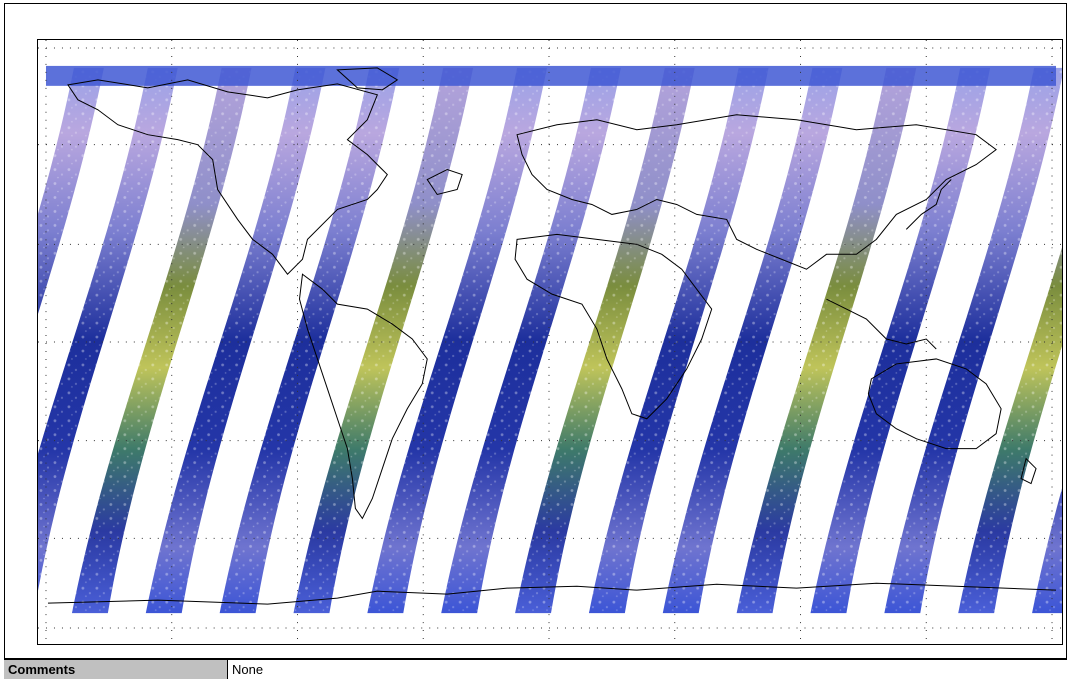  I want to click on comments-row: Comments None, so click(535, 669).